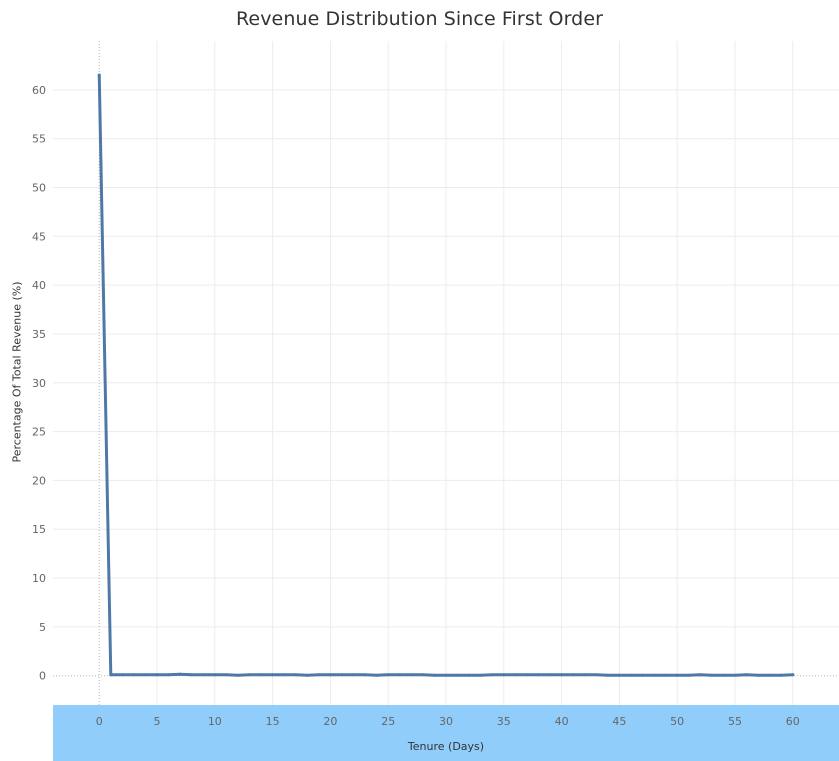  I want to click on y-tick-label: 25, so click(39, 432).